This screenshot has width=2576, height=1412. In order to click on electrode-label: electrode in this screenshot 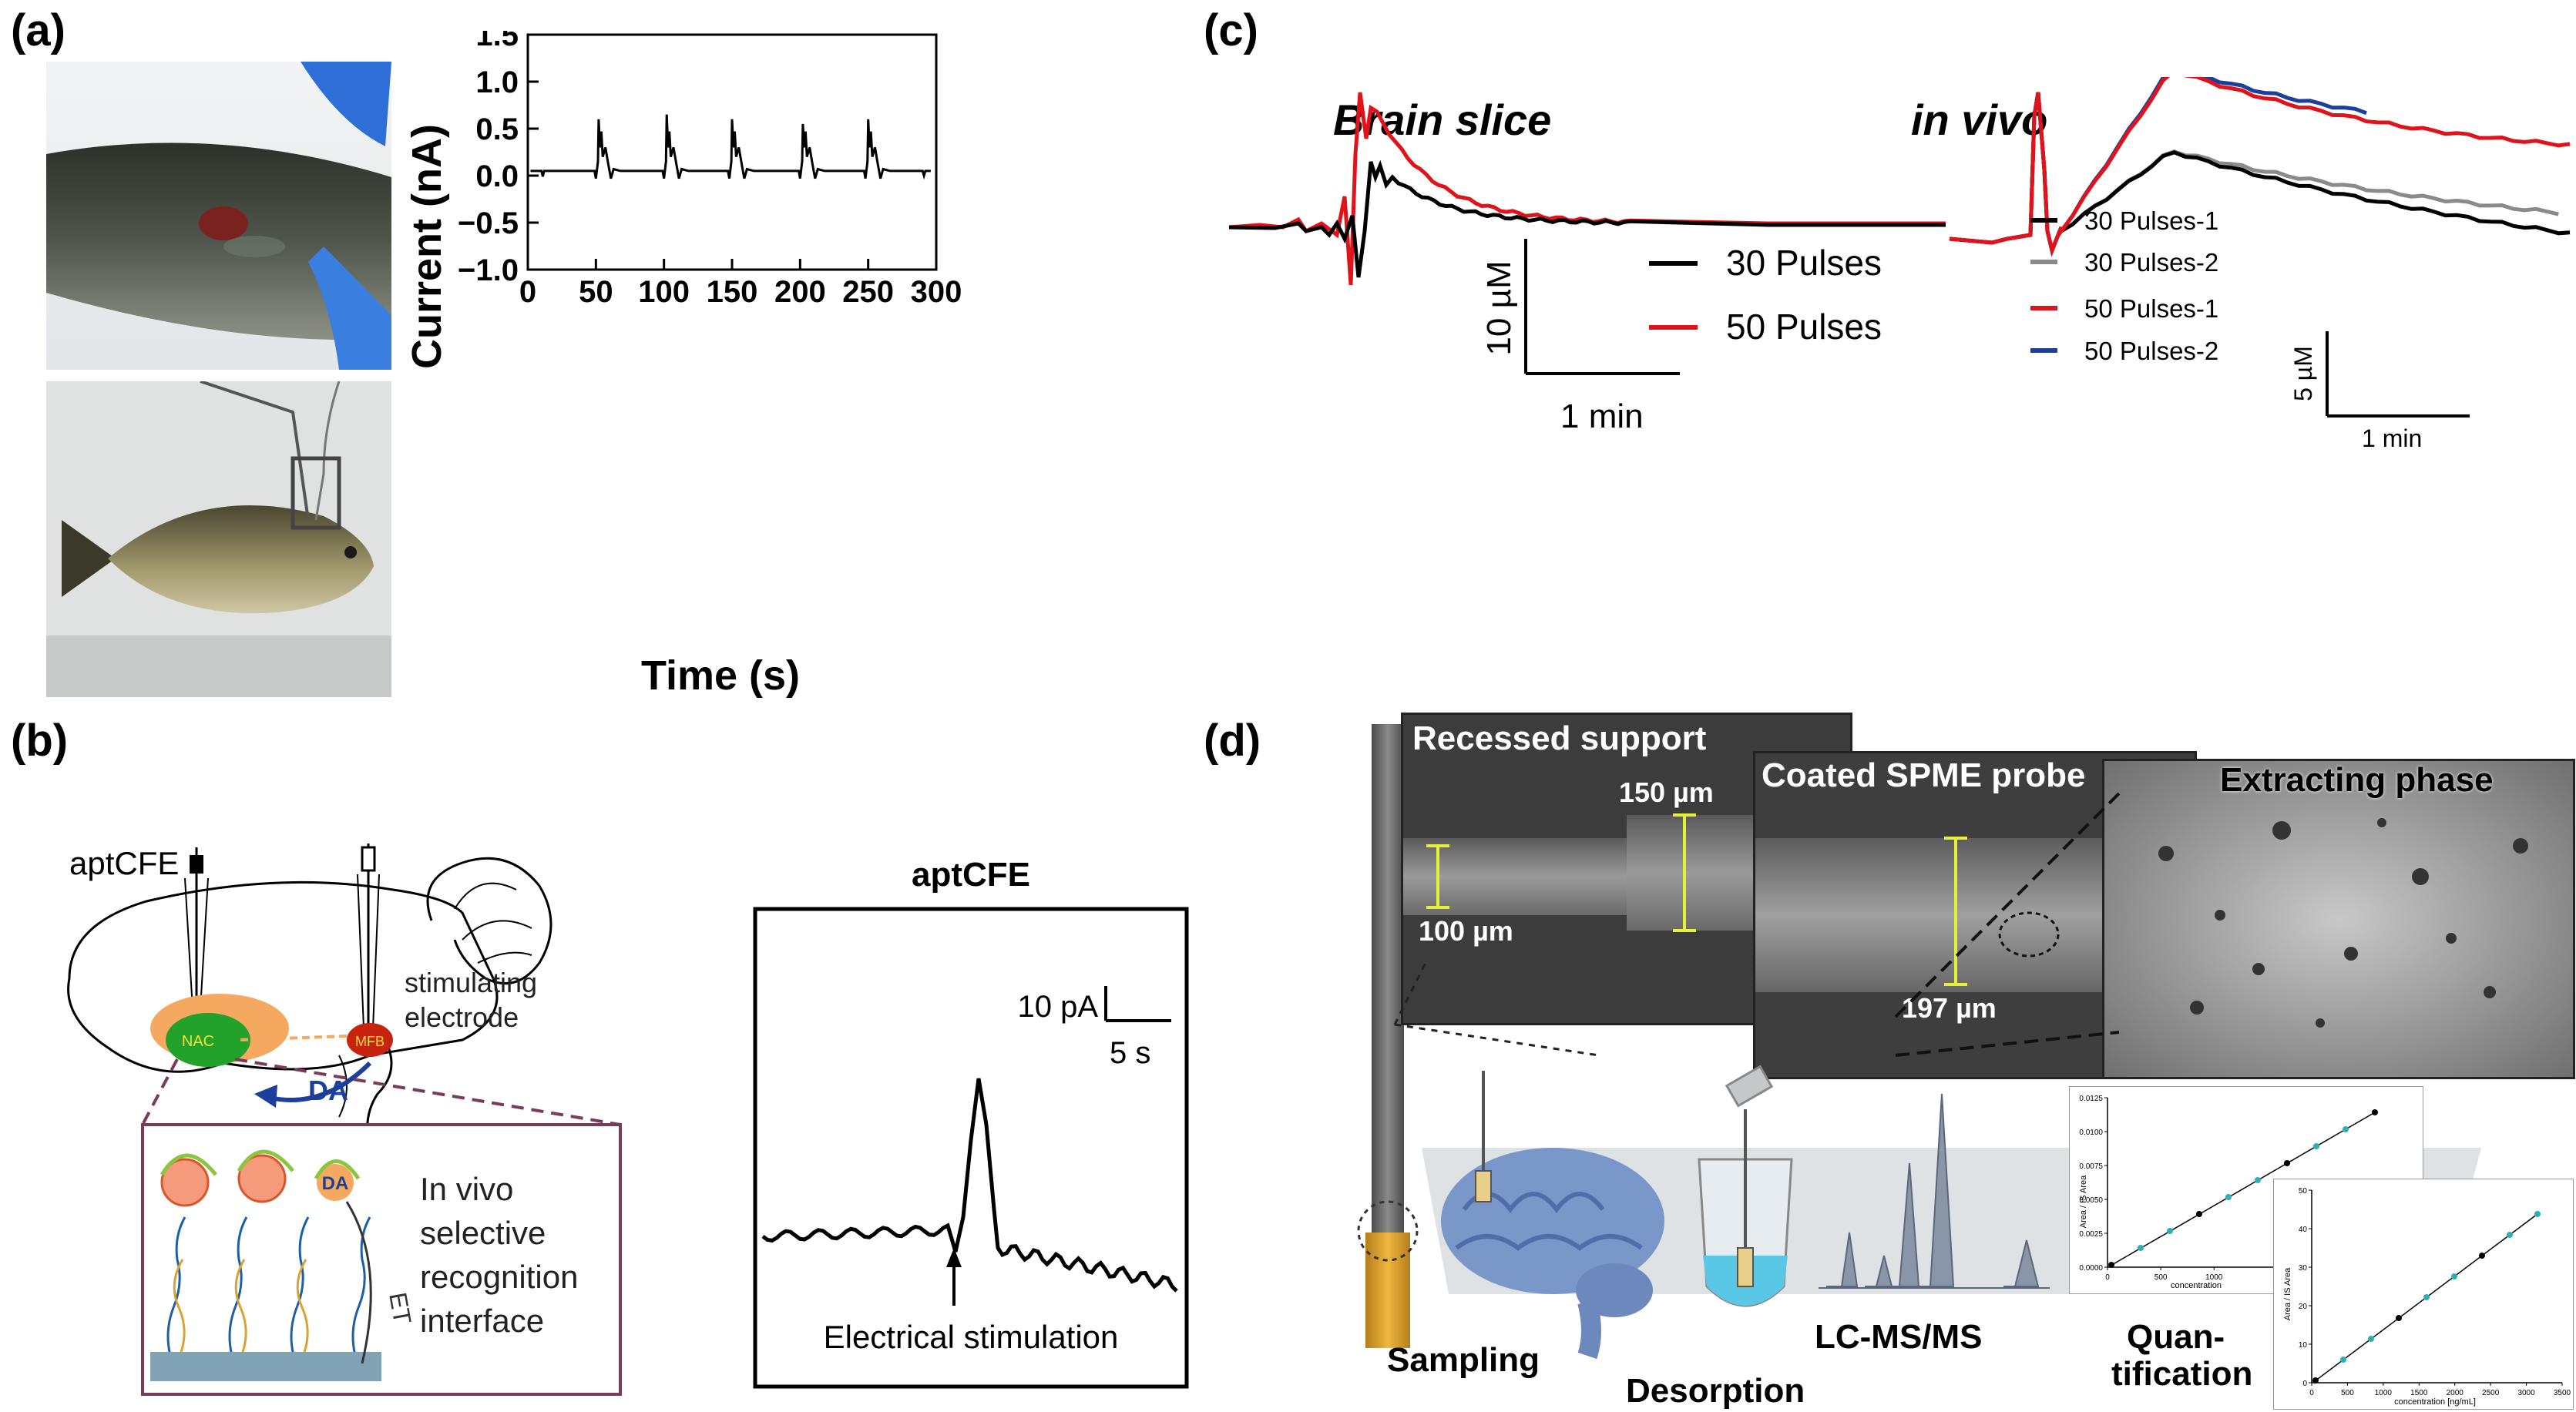, I will do `click(462, 1017)`.